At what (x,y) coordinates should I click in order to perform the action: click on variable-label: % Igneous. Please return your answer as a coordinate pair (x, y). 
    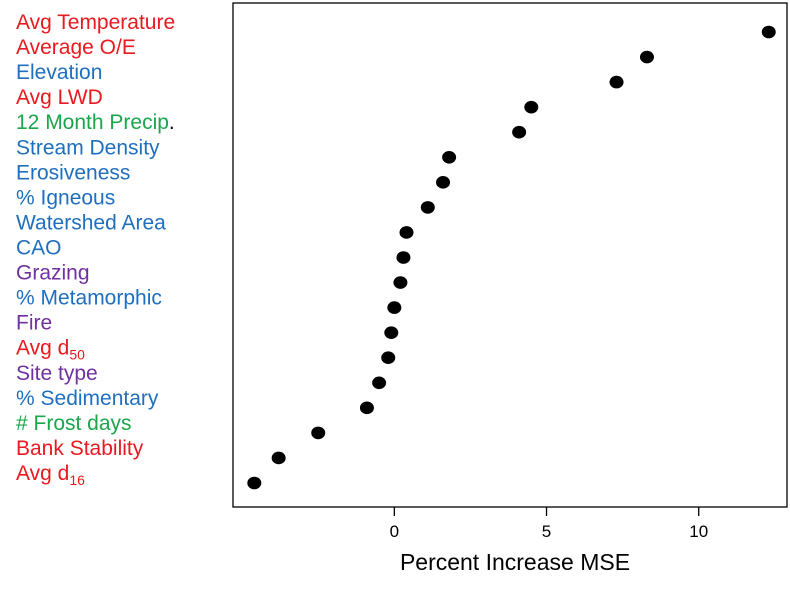
    Looking at the image, I should click on (65, 197).